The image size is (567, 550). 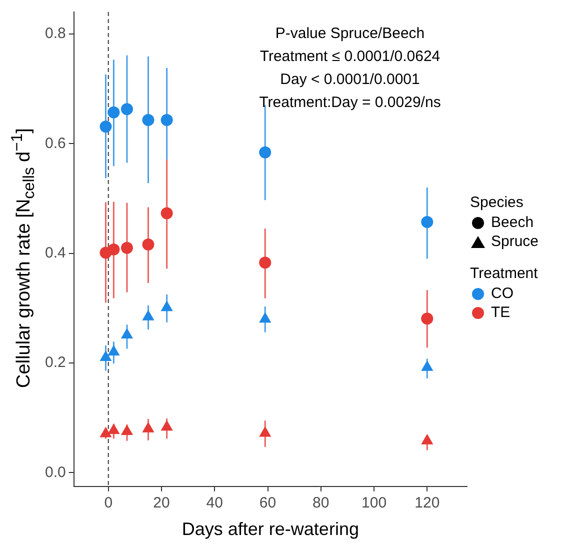 What do you see at coordinates (350, 103) in the screenshot?
I see `annotation: Treatment:Day = 0.0029/ns` at bounding box center [350, 103].